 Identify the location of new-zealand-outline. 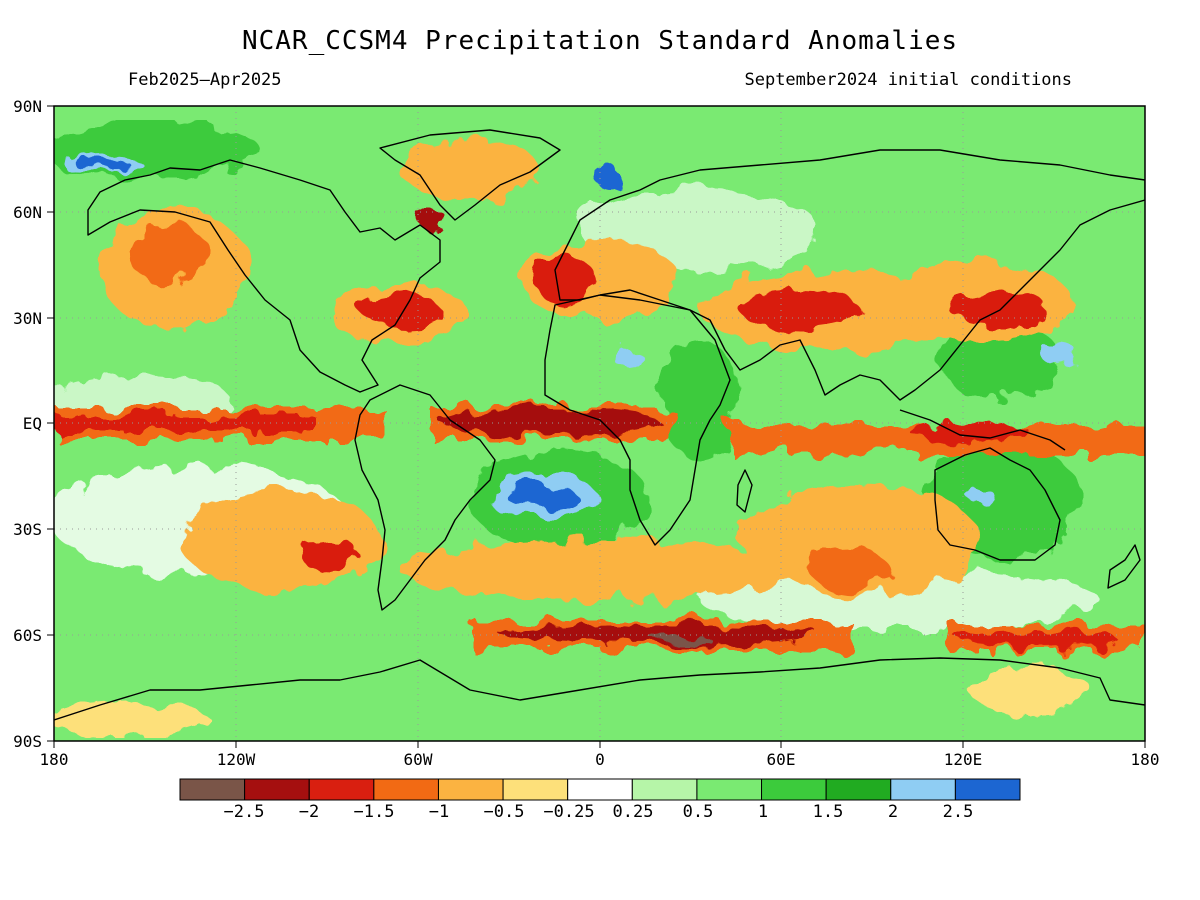
(1124, 566).